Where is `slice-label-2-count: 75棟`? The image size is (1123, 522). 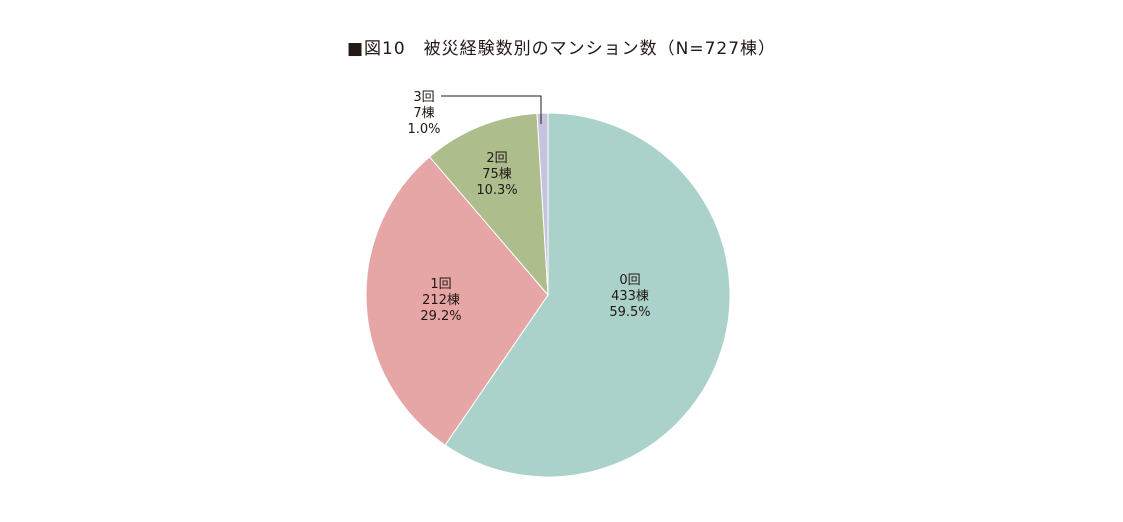
slice-label-2-count: 75棟 is located at coordinates (497, 174).